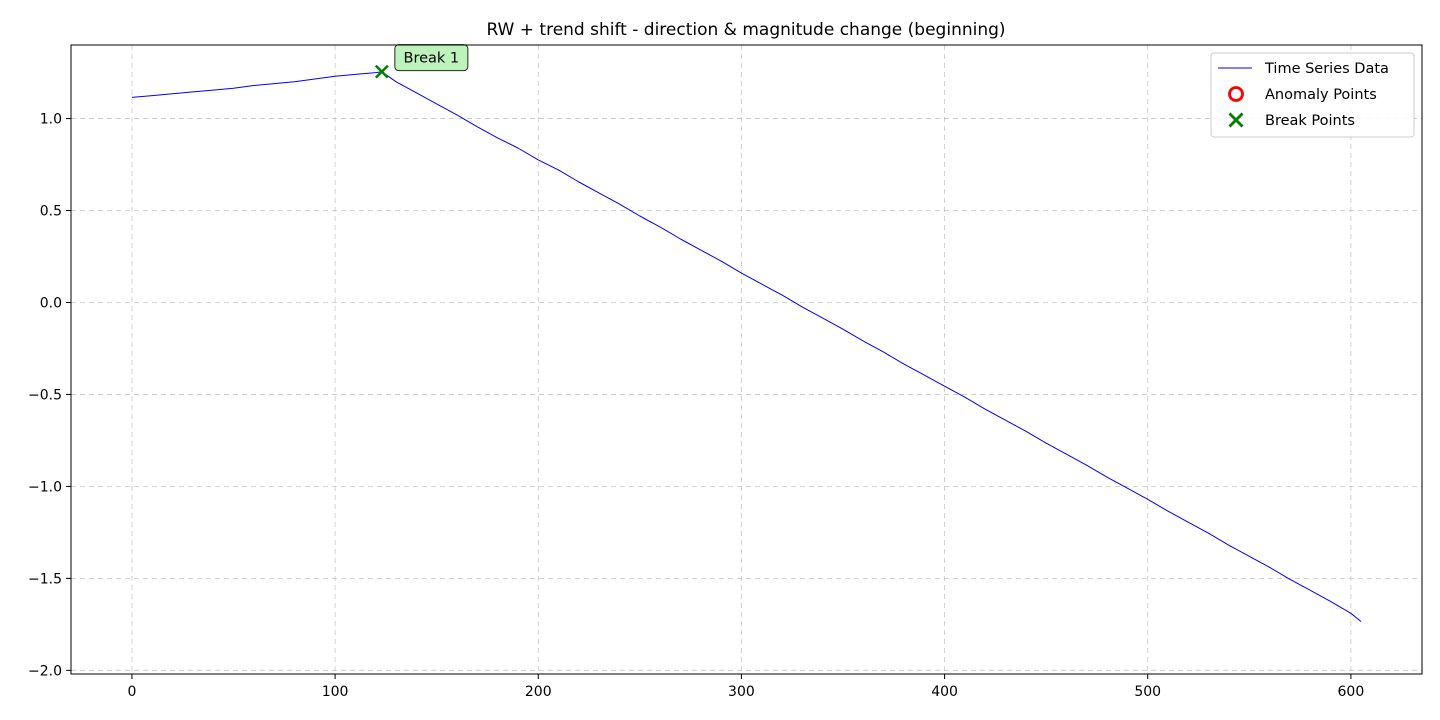 This screenshot has width=1440, height=720. Describe the element at coordinates (45, 579) in the screenshot. I see `y-tick-label: −1.5` at that location.